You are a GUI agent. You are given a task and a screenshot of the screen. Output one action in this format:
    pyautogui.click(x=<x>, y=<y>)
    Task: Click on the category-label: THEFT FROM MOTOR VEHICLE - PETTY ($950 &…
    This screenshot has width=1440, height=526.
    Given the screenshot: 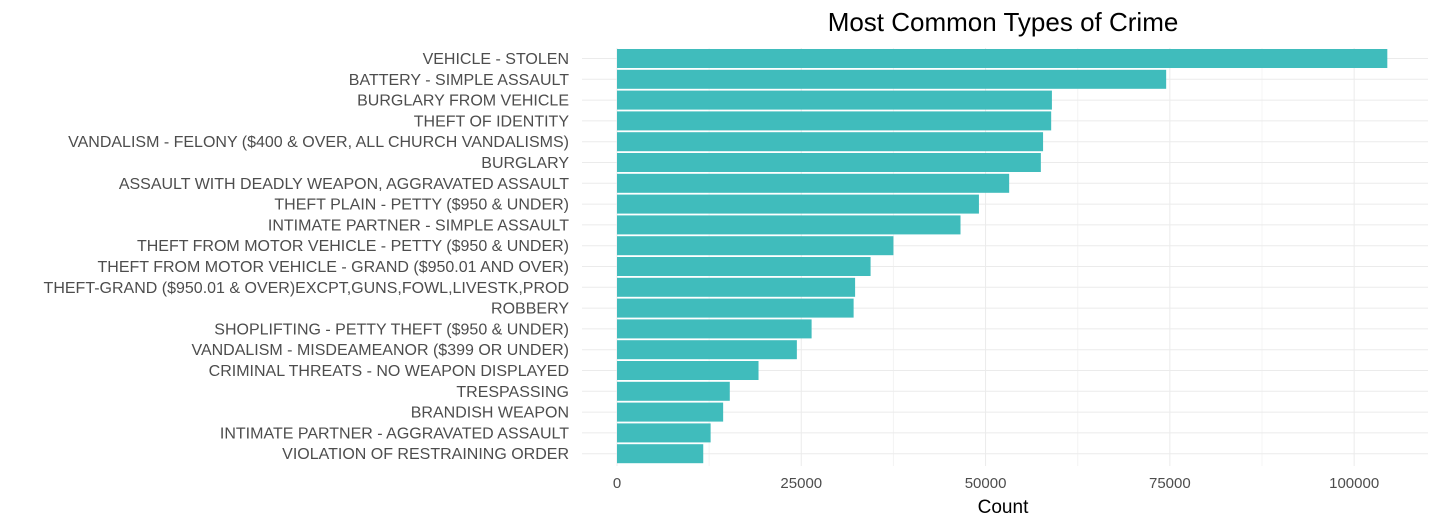 What is the action you would take?
    pyautogui.click(x=353, y=246)
    